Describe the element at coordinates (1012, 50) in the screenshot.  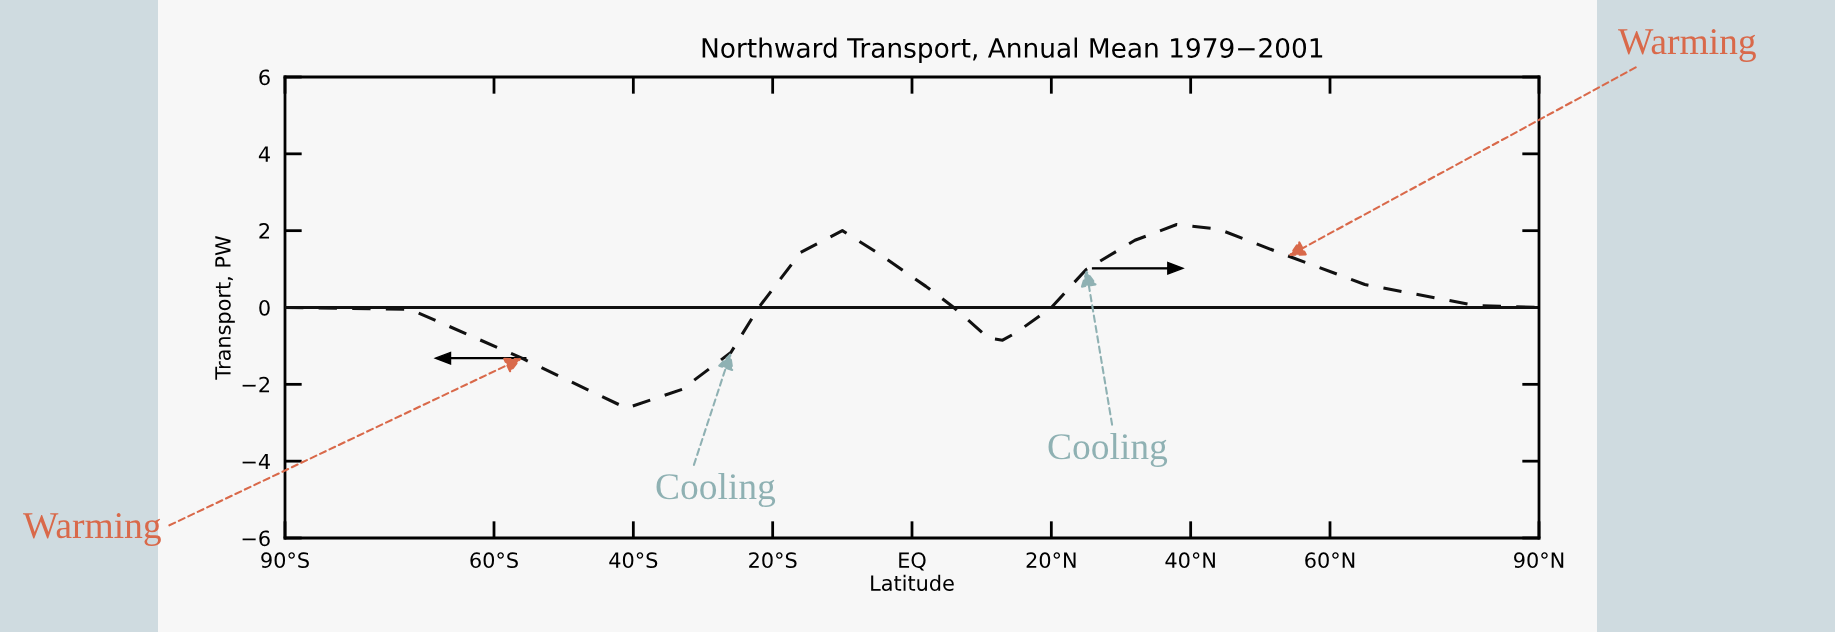
I see `chart-title: Northward Transport, Annual Mean 1979−2001` at that location.